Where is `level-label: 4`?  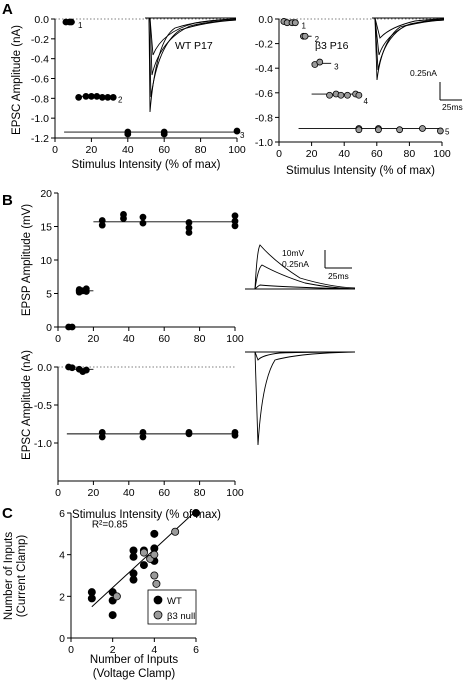 level-label: 4 is located at coordinates (366, 101).